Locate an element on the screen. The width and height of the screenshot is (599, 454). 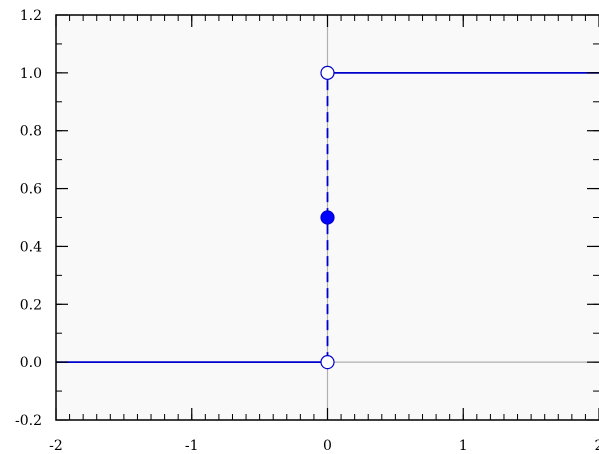
y-tick-label: 0.0 is located at coordinates (31, 363).